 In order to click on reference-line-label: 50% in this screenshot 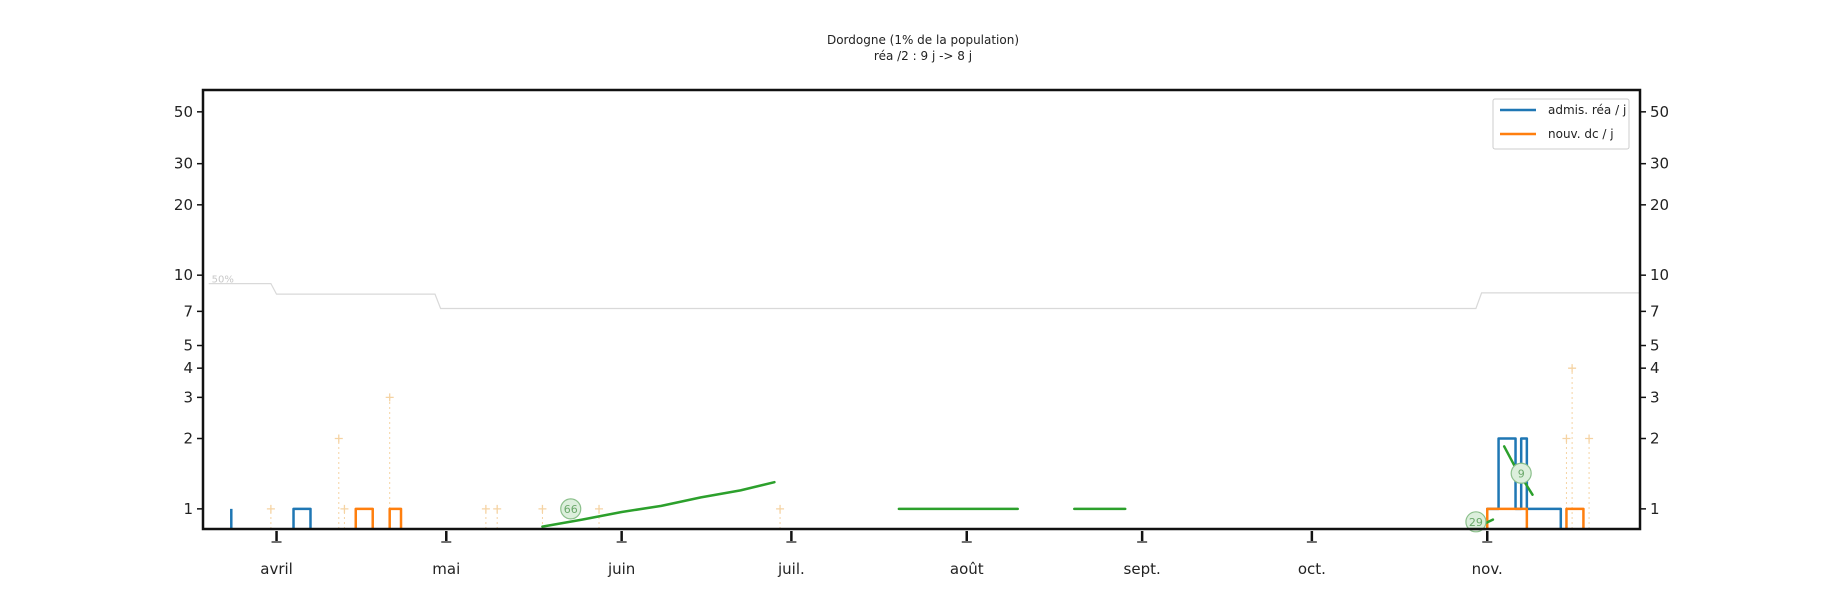, I will do `click(223, 280)`.